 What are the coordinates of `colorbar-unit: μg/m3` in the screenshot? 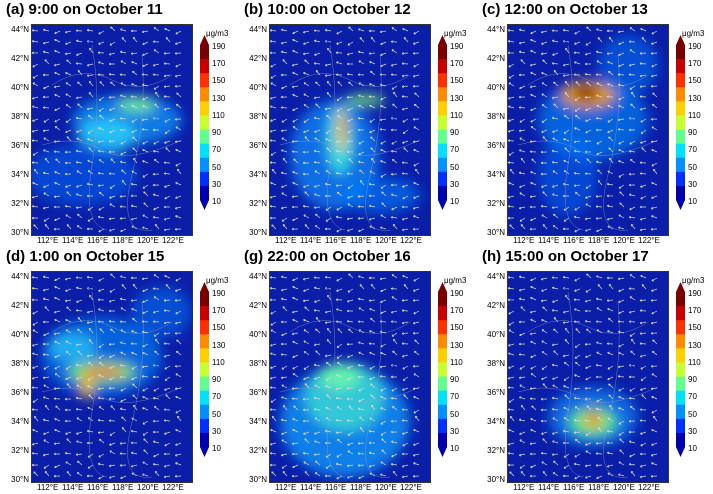 It's located at (693, 280).